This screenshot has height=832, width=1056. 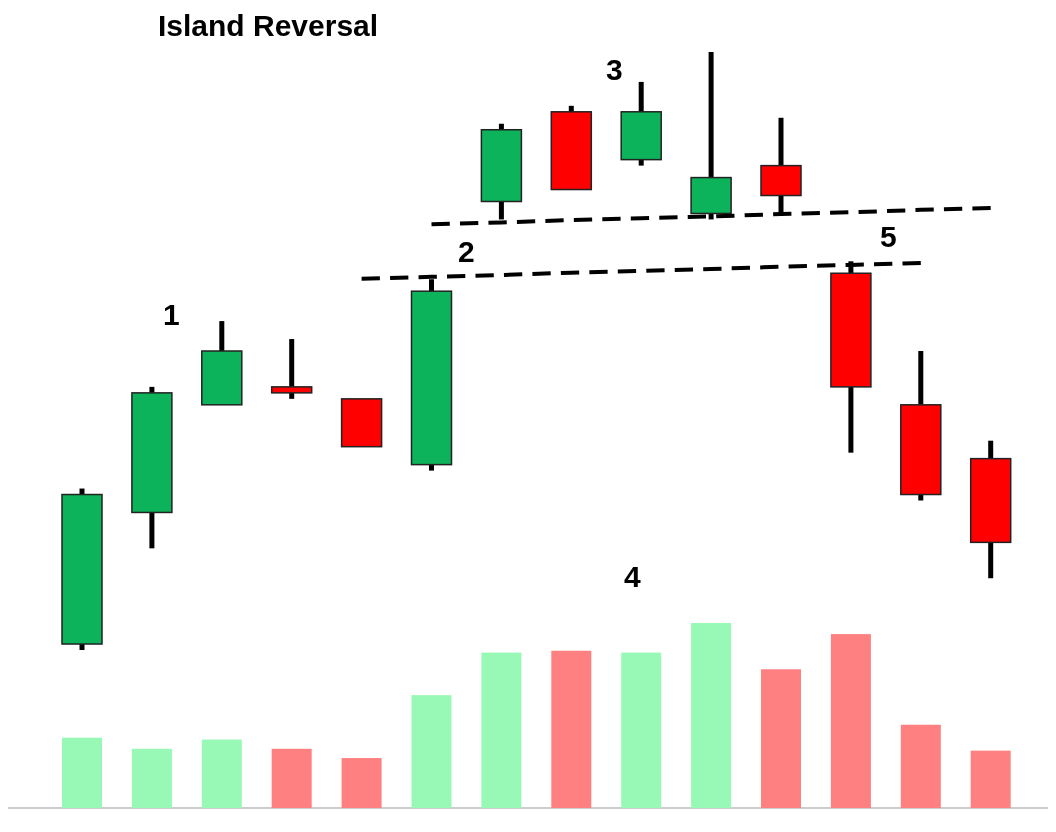 What do you see at coordinates (171, 314) in the screenshot?
I see `annotation: 1` at bounding box center [171, 314].